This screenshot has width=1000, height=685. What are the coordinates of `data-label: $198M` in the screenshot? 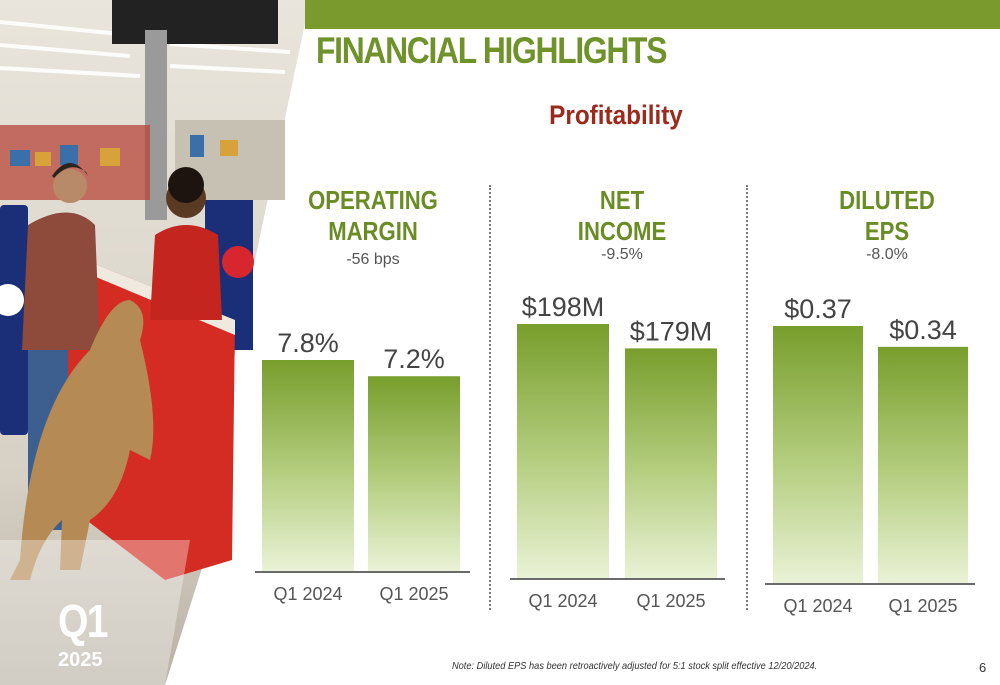 It's located at (563, 307).